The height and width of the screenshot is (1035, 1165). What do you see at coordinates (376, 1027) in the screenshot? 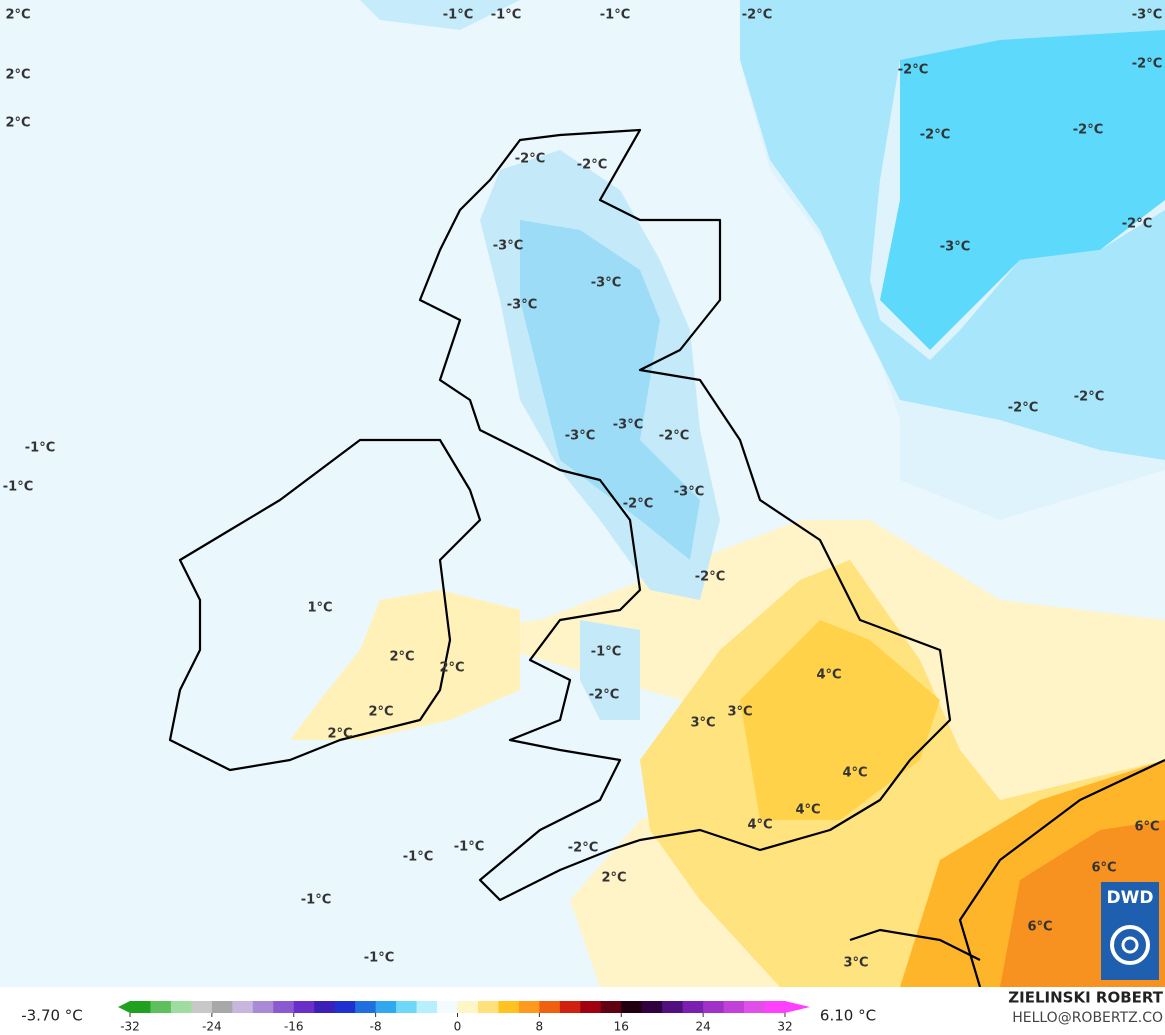
I see `colorbar-tick-label: -8` at bounding box center [376, 1027].